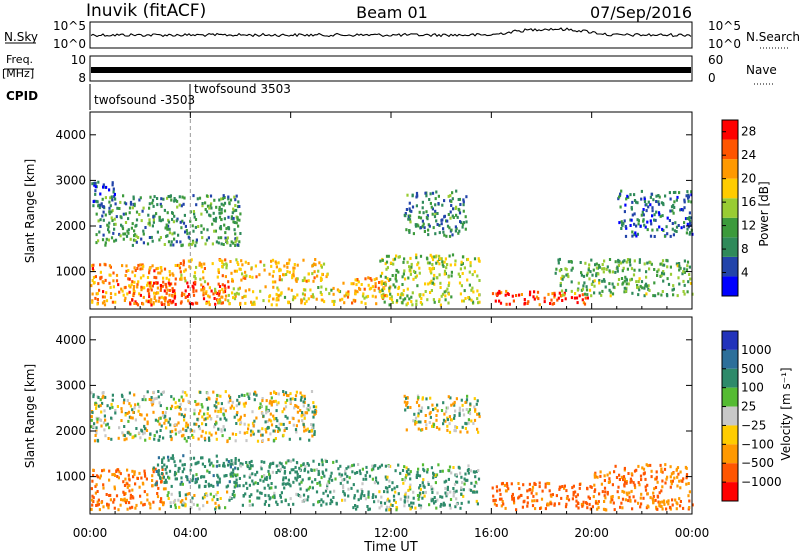 Image resolution: width=800 pixels, height=554 pixels. What do you see at coordinates (752, 369) in the screenshot?
I see `colorbar-tick-label: 500` at bounding box center [752, 369].